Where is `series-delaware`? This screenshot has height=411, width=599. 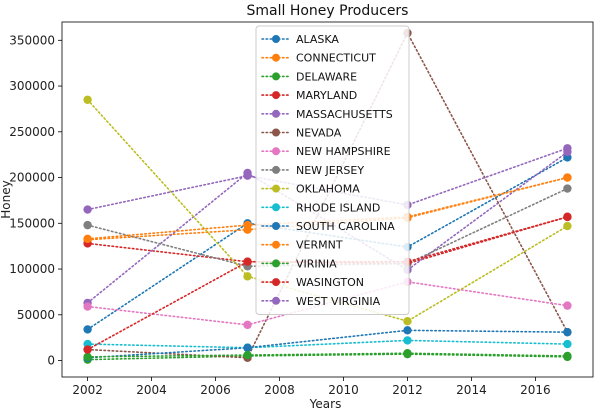
series-delaware is located at coordinates (327, 356).